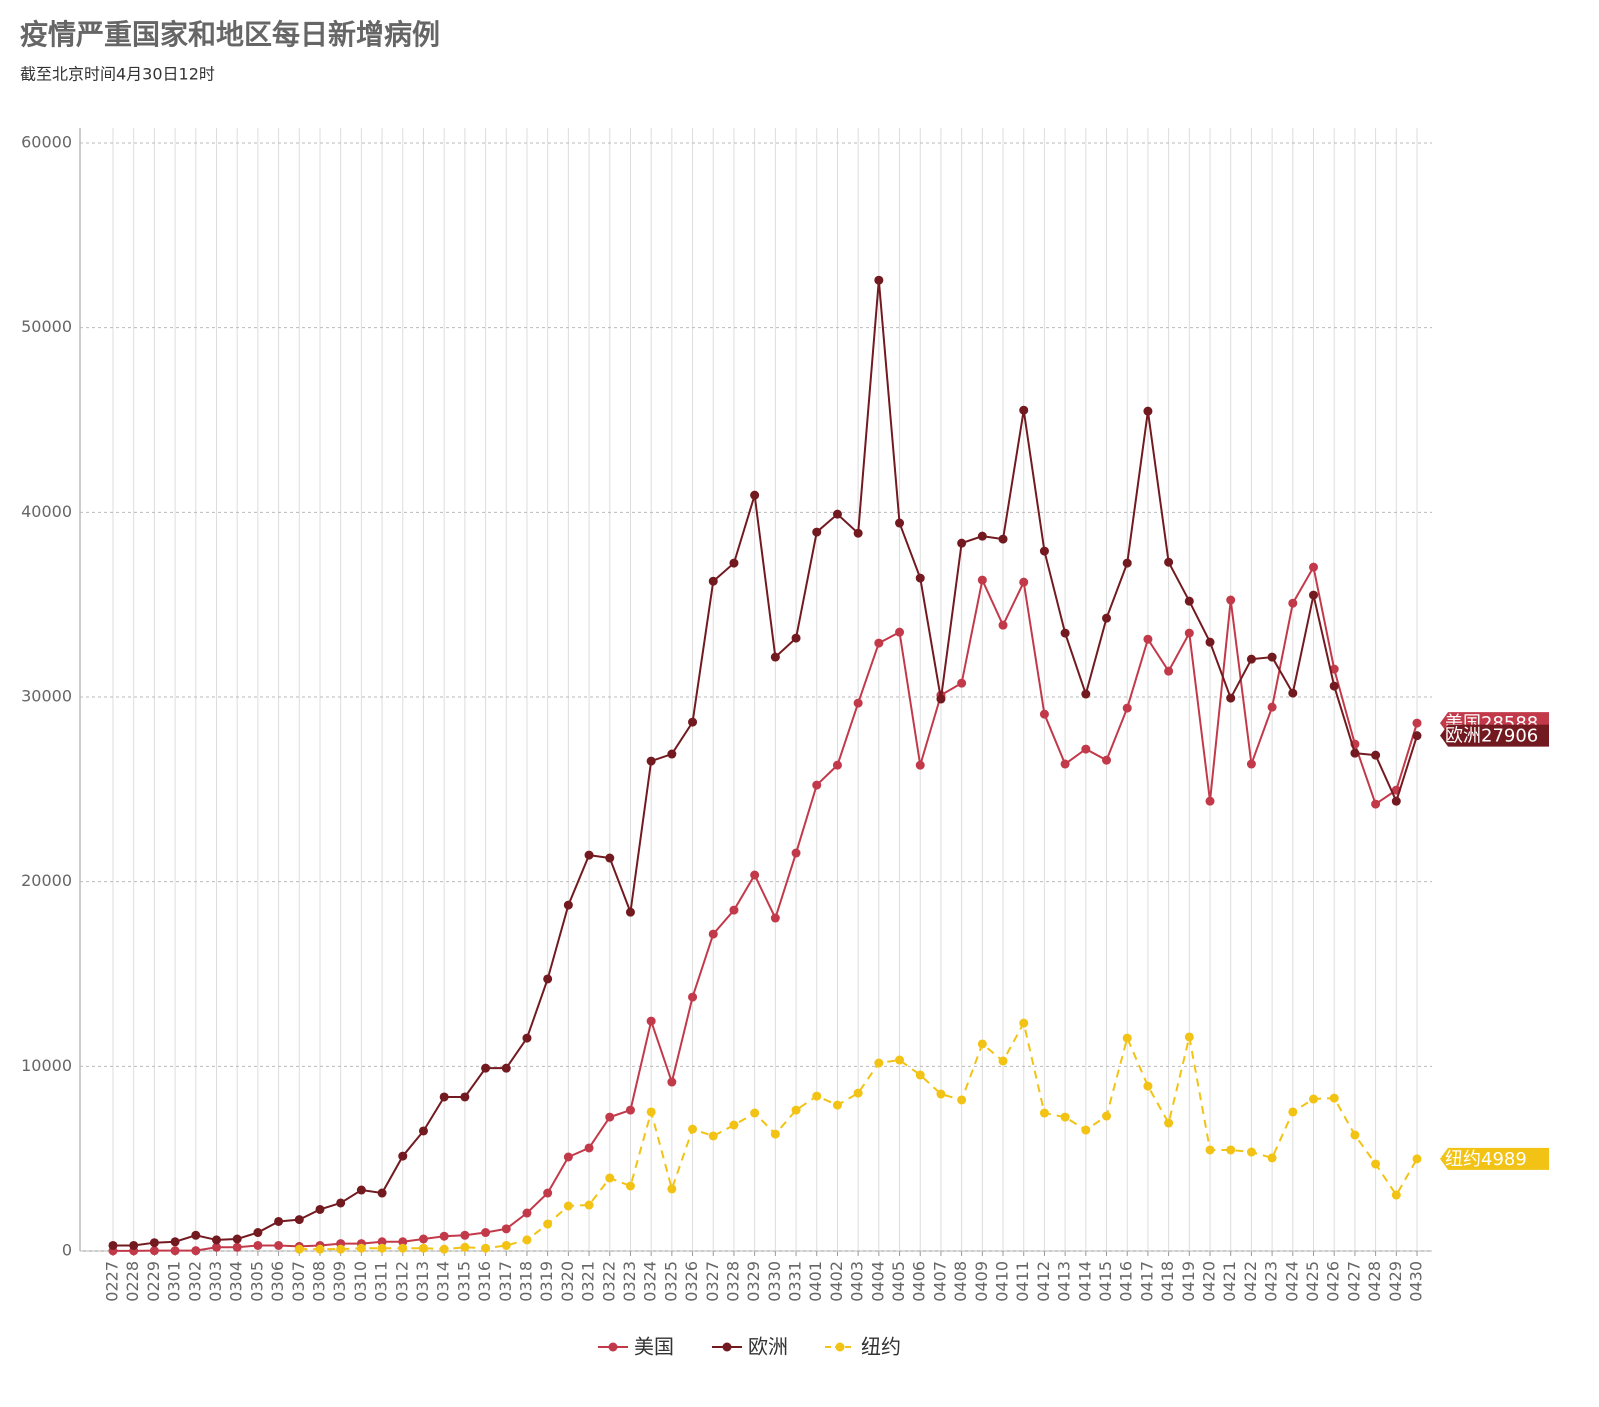 This screenshot has height=1407, width=1599. What do you see at coordinates (256, 1281) in the screenshot?
I see `x-tick-label: 0305` at bounding box center [256, 1281].